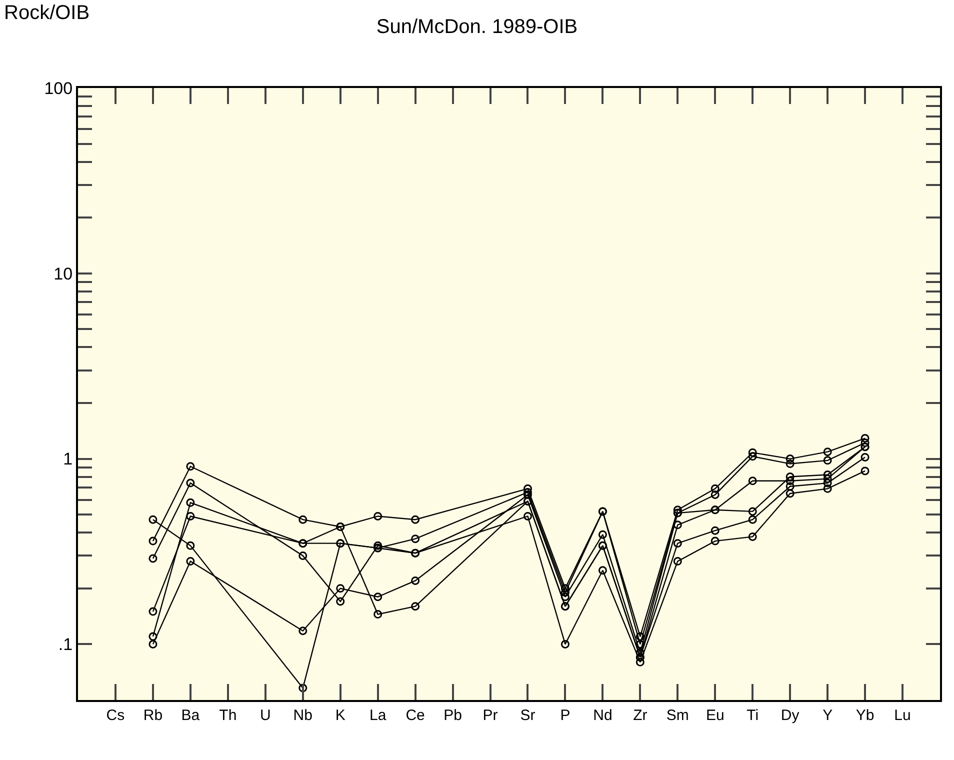 This screenshot has width=954, height=760. What do you see at coordinates (58, 88) in the screenshot?
I see `y-tick-label: 100` at bounding box center [58, 88].